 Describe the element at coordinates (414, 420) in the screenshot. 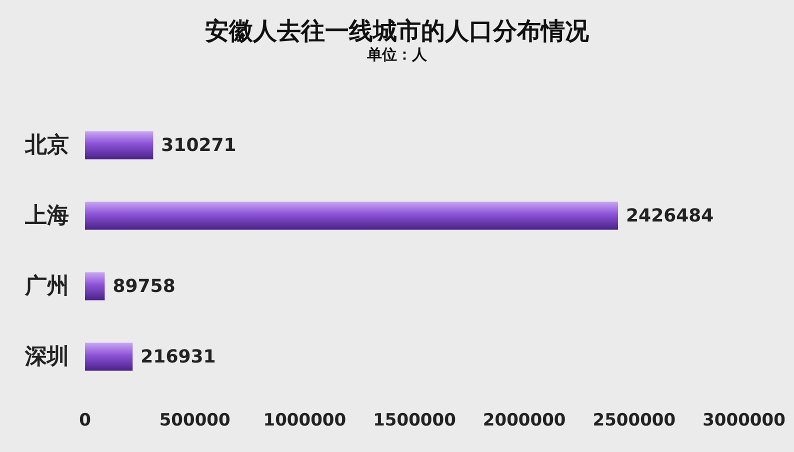

I see `x-tick-label: 1500000` at that location.